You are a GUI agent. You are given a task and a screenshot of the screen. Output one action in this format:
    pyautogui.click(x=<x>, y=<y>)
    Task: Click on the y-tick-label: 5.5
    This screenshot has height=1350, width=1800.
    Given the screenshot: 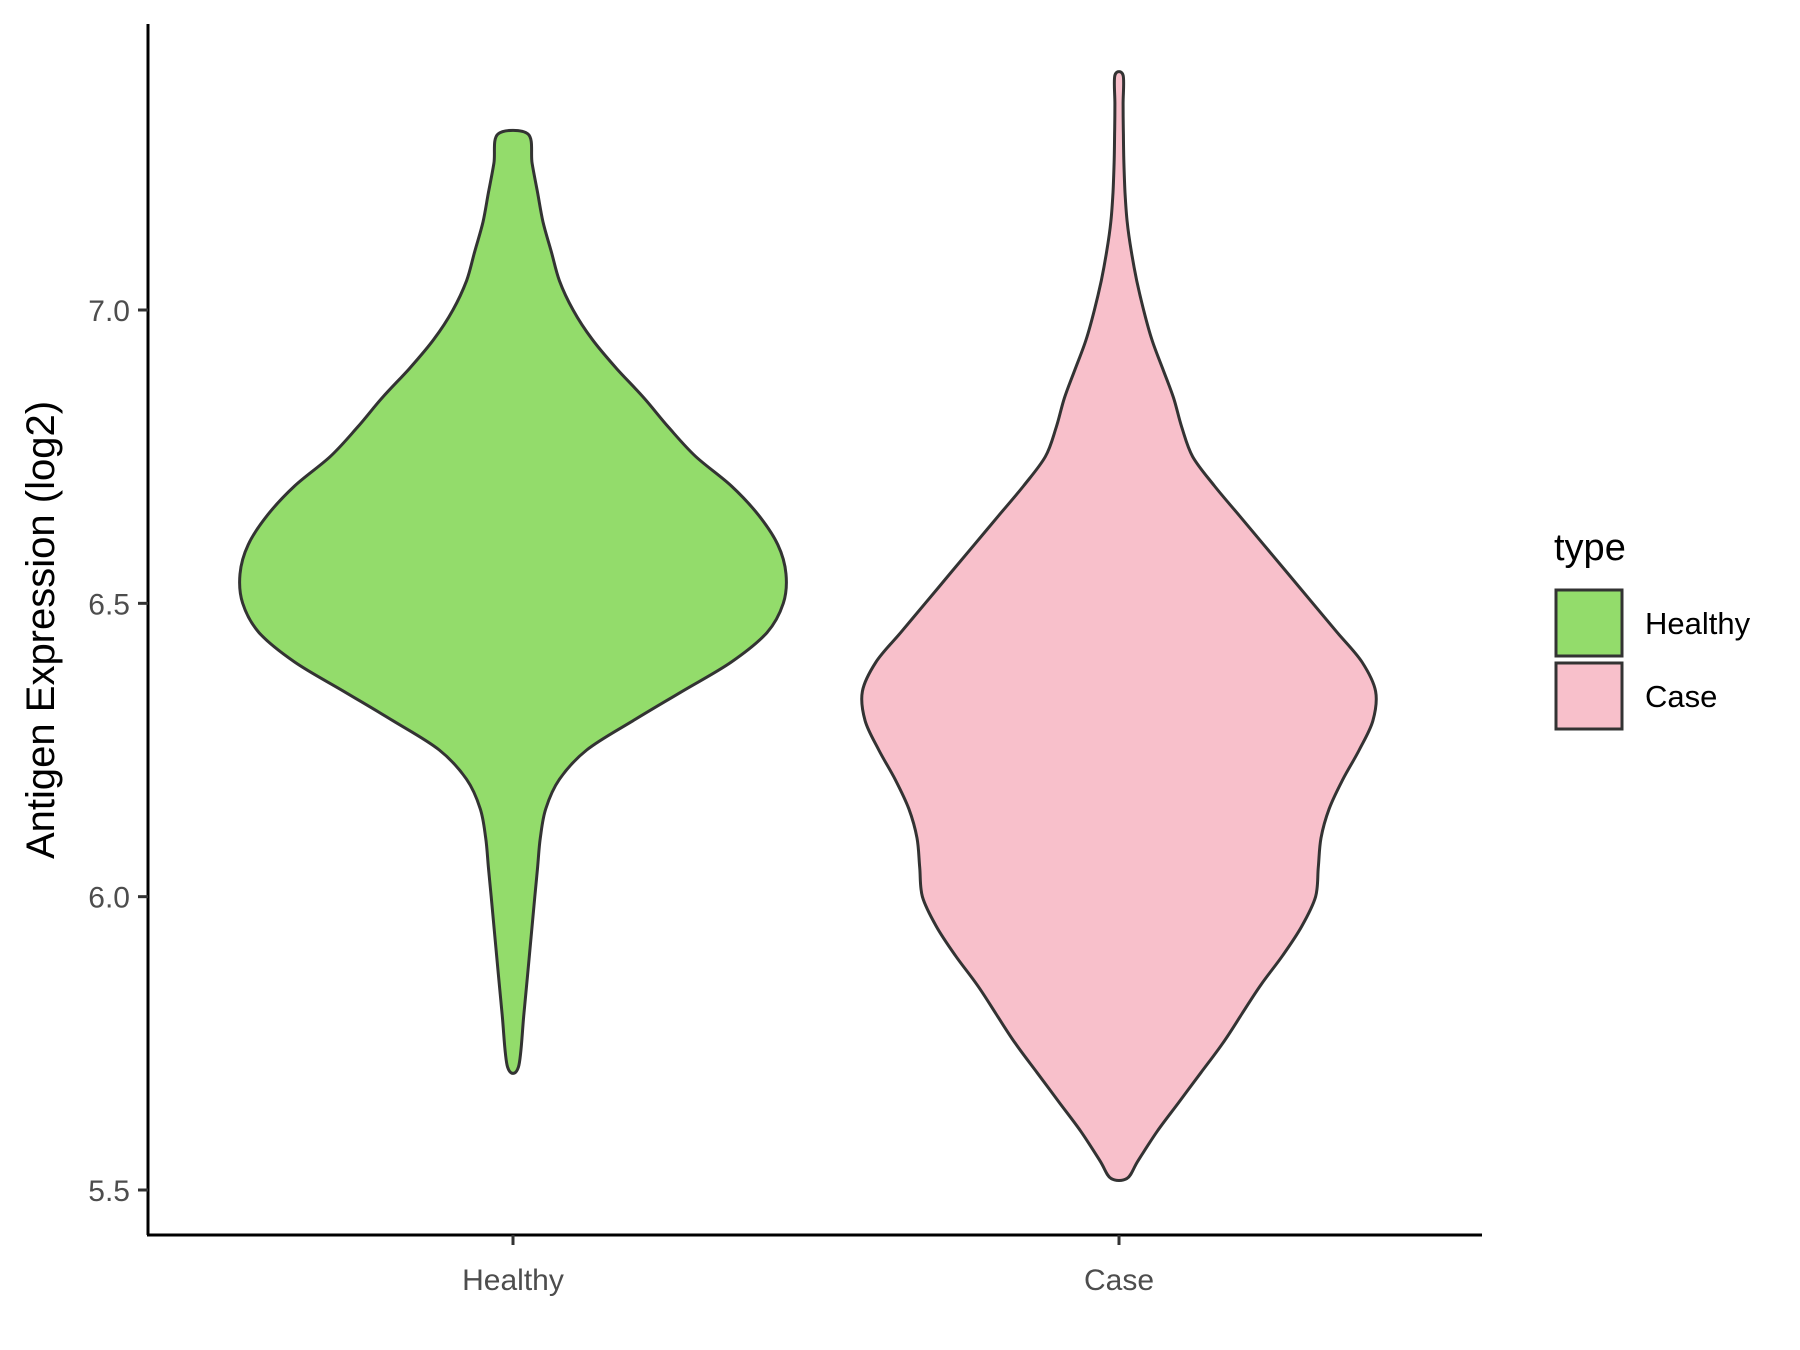 What is the action you would take?
    pyautogui.click(x=109, y=1191)
    